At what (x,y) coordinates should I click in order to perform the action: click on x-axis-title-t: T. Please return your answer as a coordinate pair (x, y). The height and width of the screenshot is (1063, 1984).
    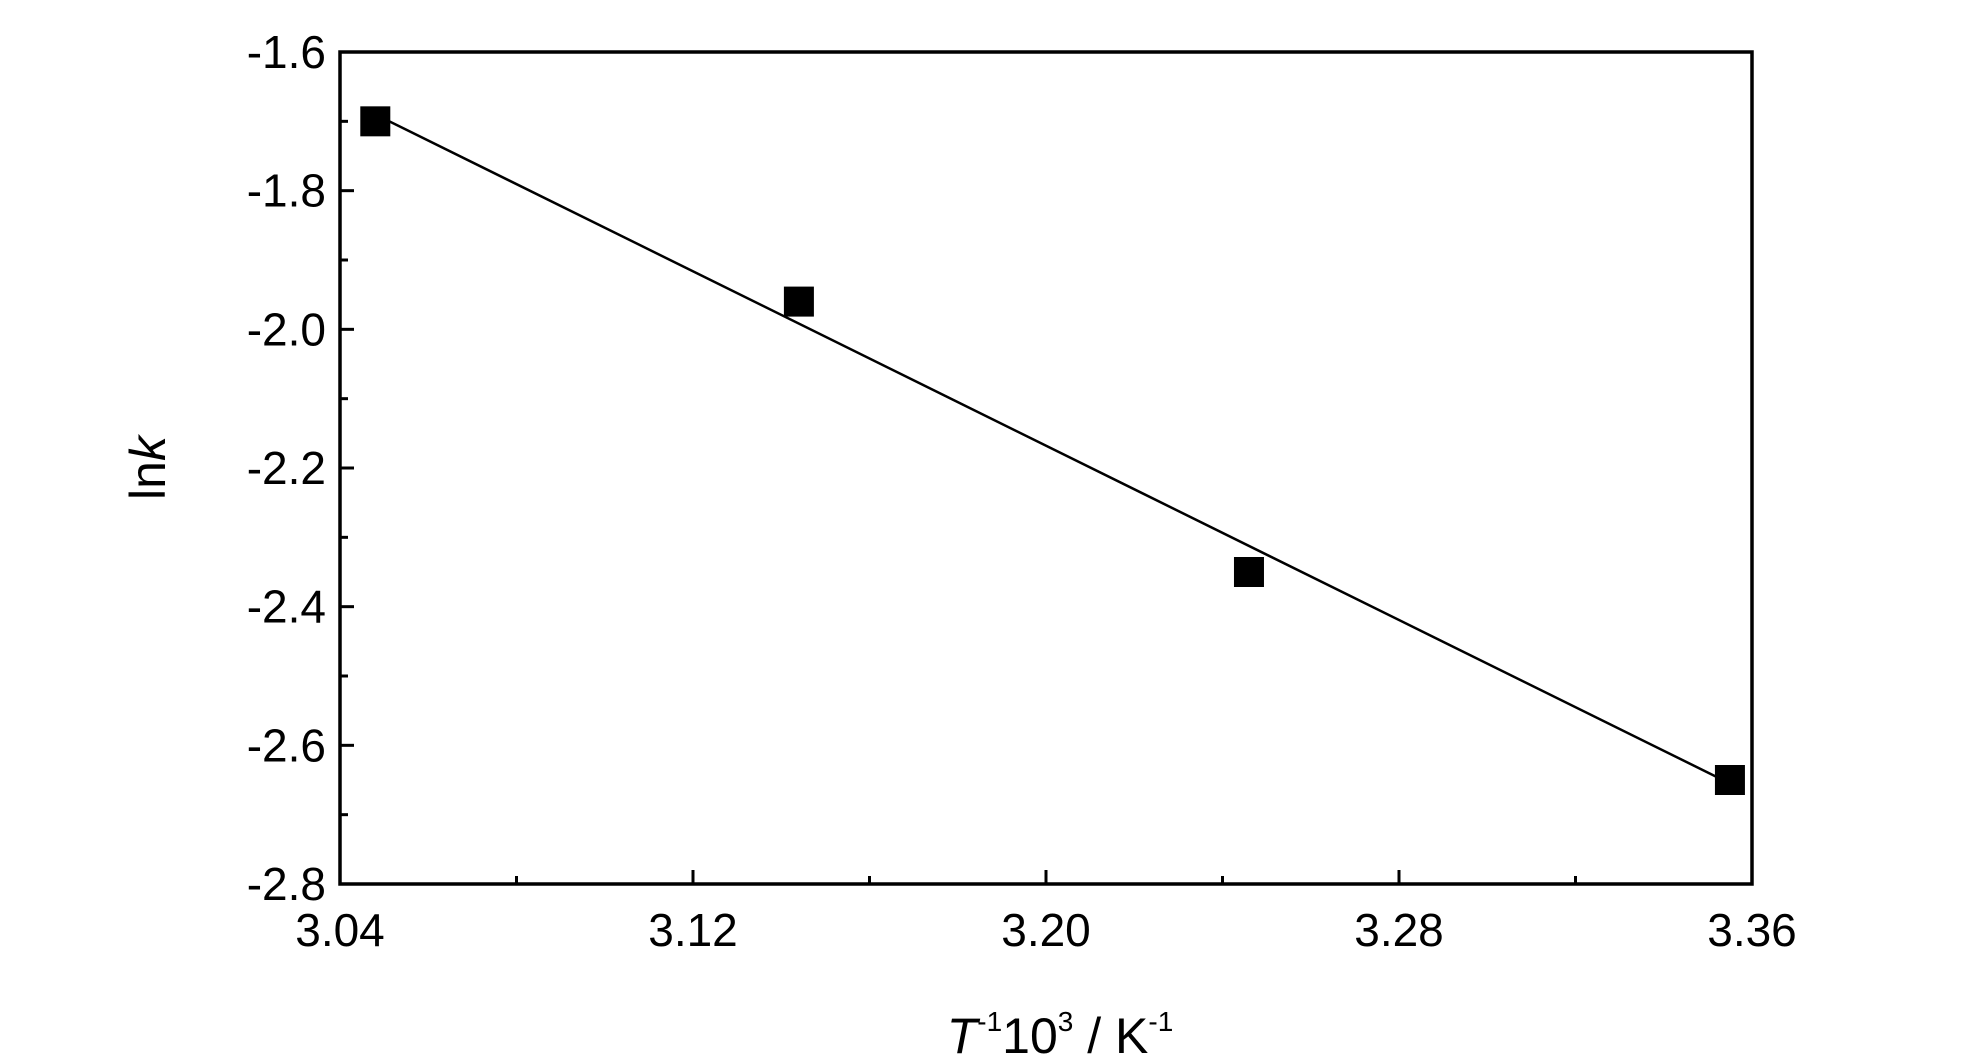
    Looking at the image, I should click on (964, 1035).